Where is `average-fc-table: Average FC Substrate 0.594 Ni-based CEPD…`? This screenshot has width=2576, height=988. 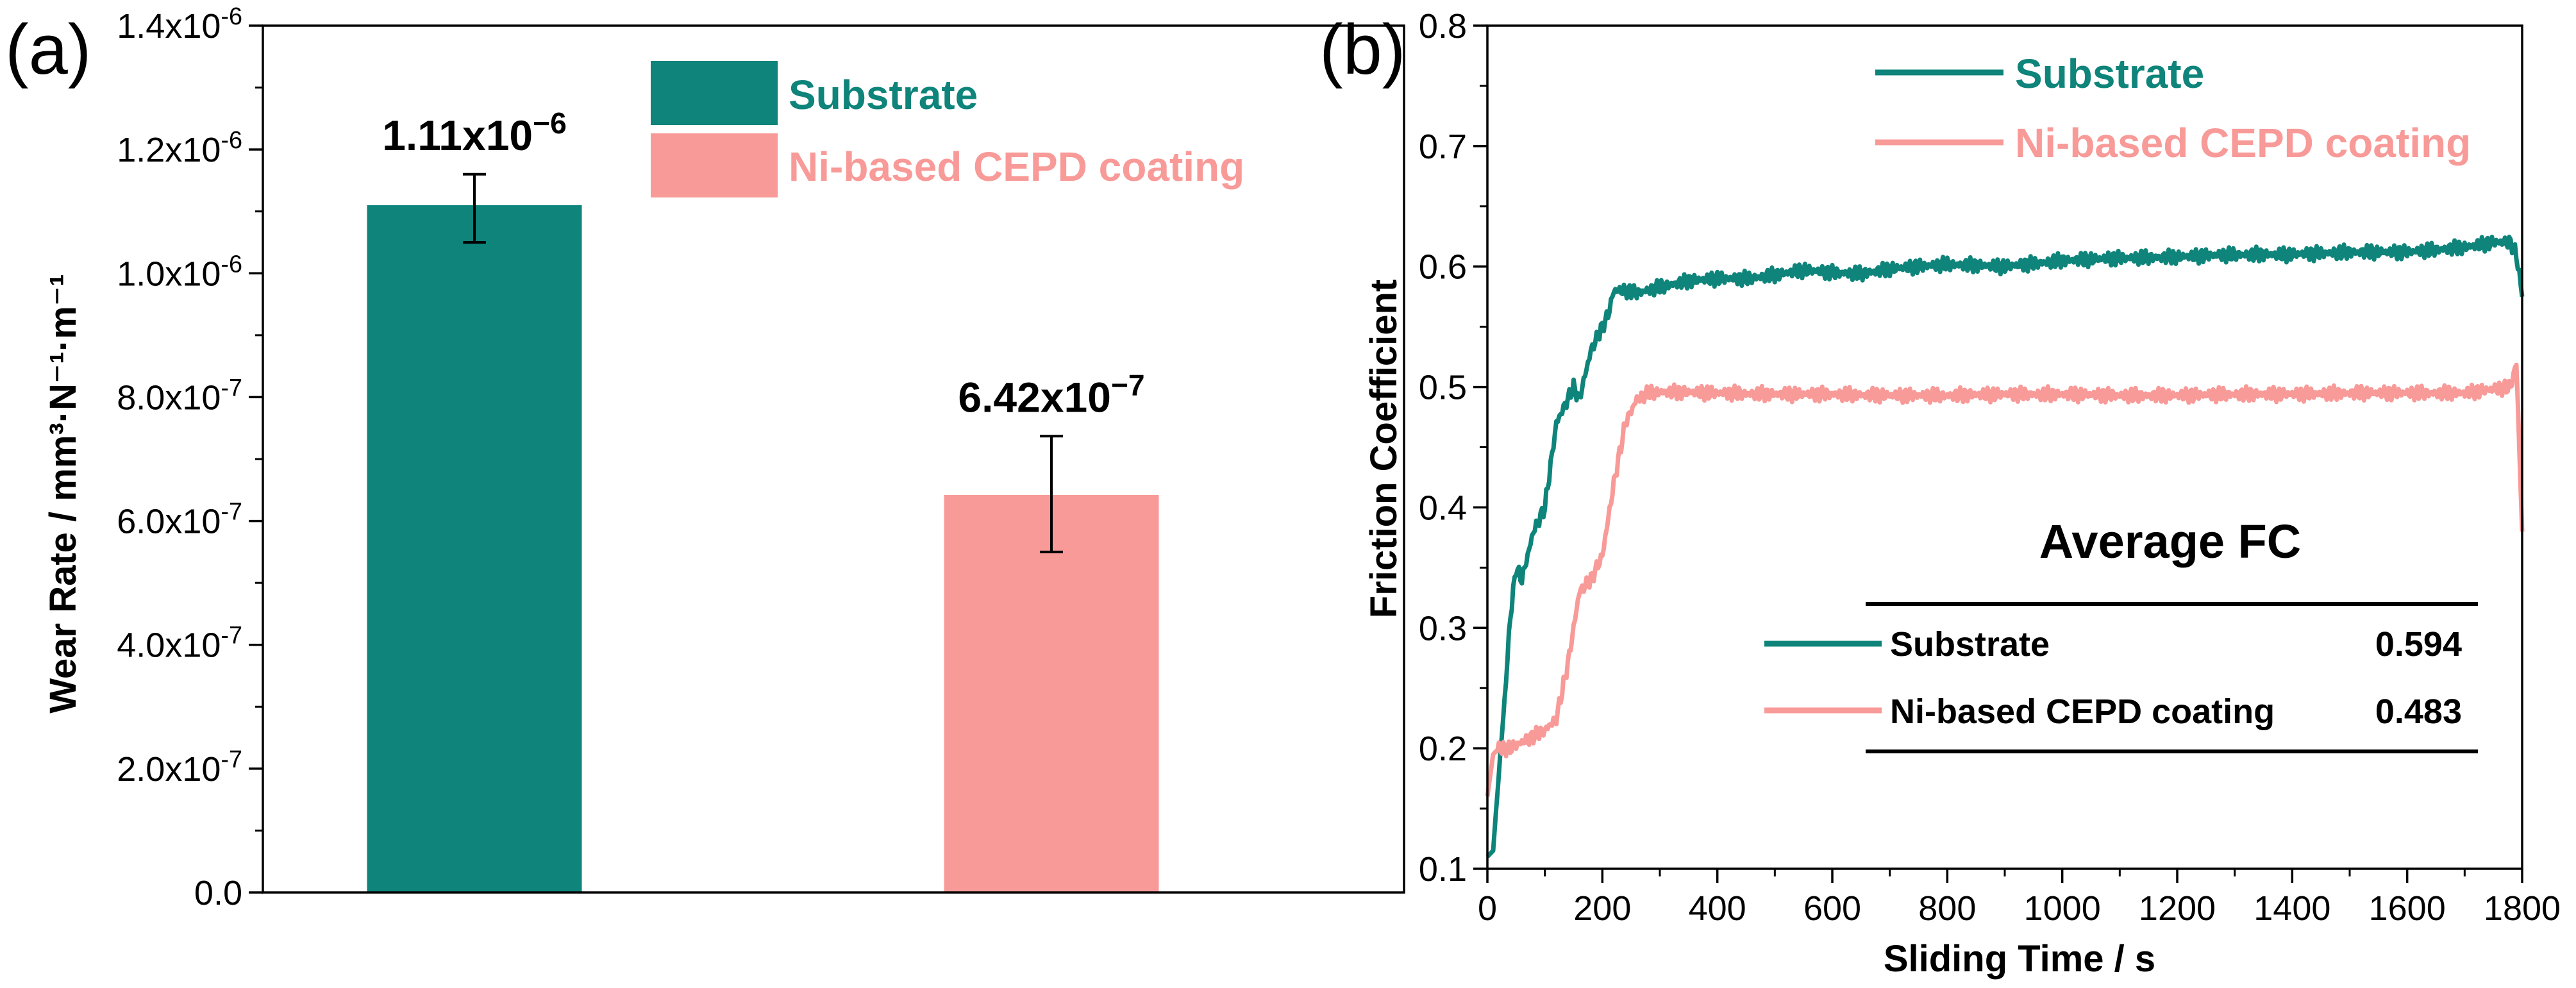
average-fc-table: Average FC Substrate 0.594 Ni-based CEPD… is located at coordinates (2121, 634).